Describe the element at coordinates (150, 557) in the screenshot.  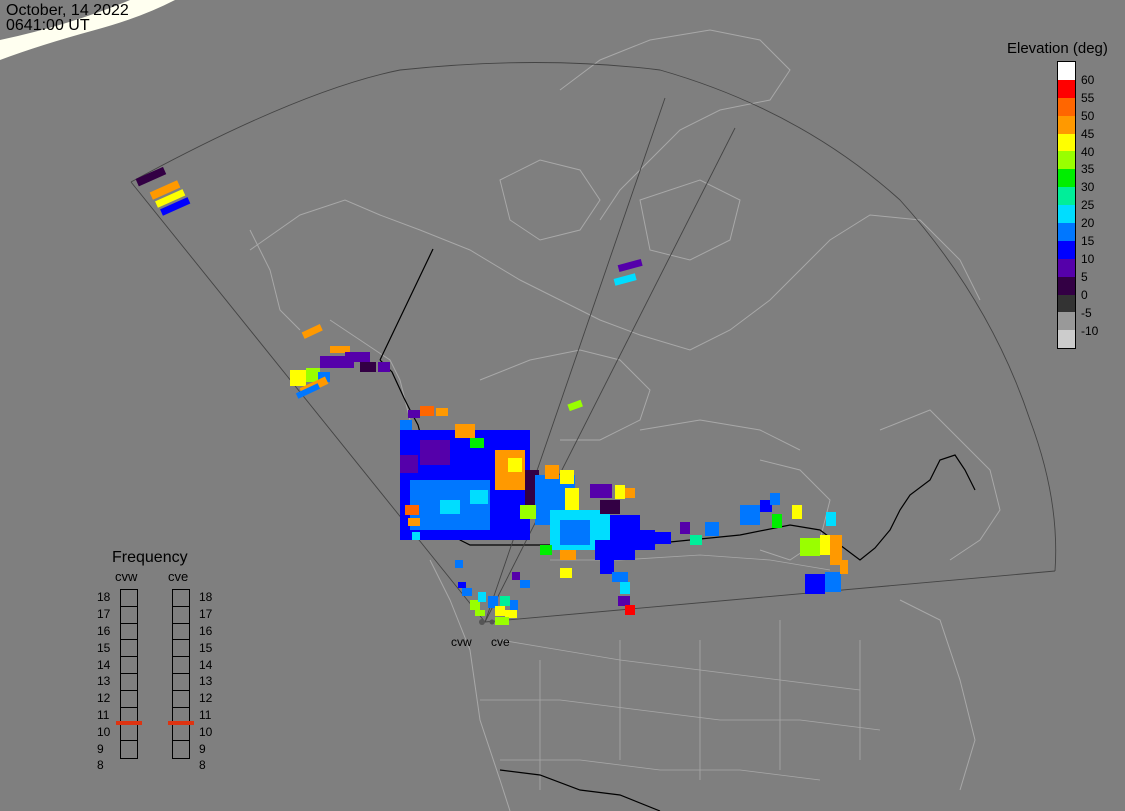
I see `frequency-title: Frequency` at that location.